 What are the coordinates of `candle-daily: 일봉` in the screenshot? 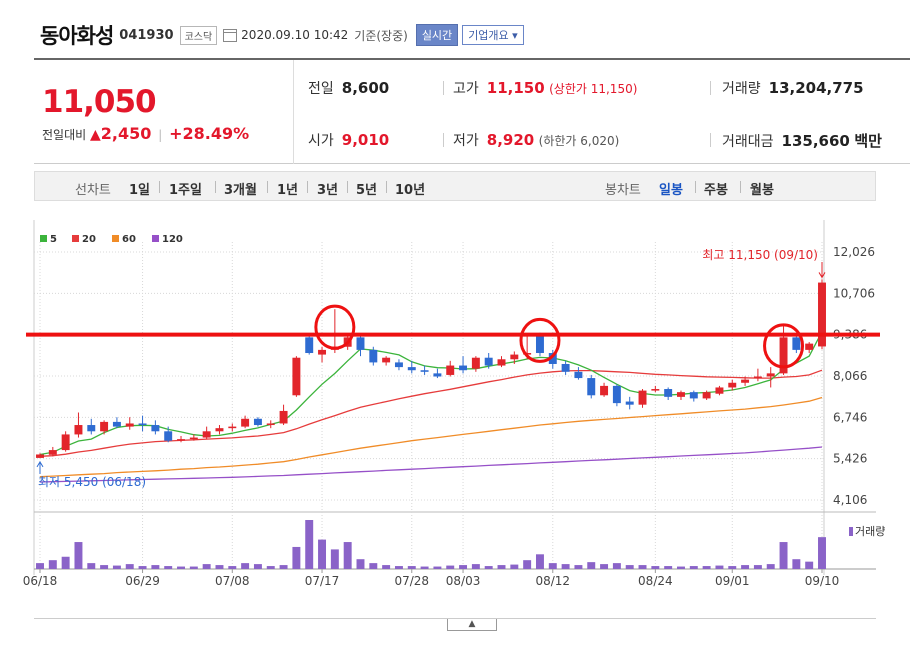 It's located at (671, 190).